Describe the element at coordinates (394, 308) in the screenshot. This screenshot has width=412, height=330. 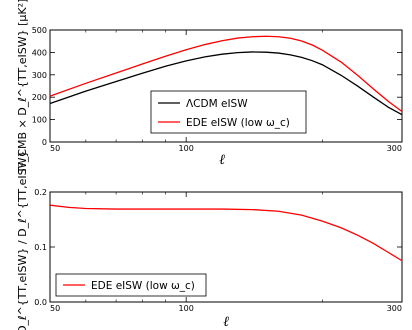
I see `bottom-x-tick-label: 300` at that location.